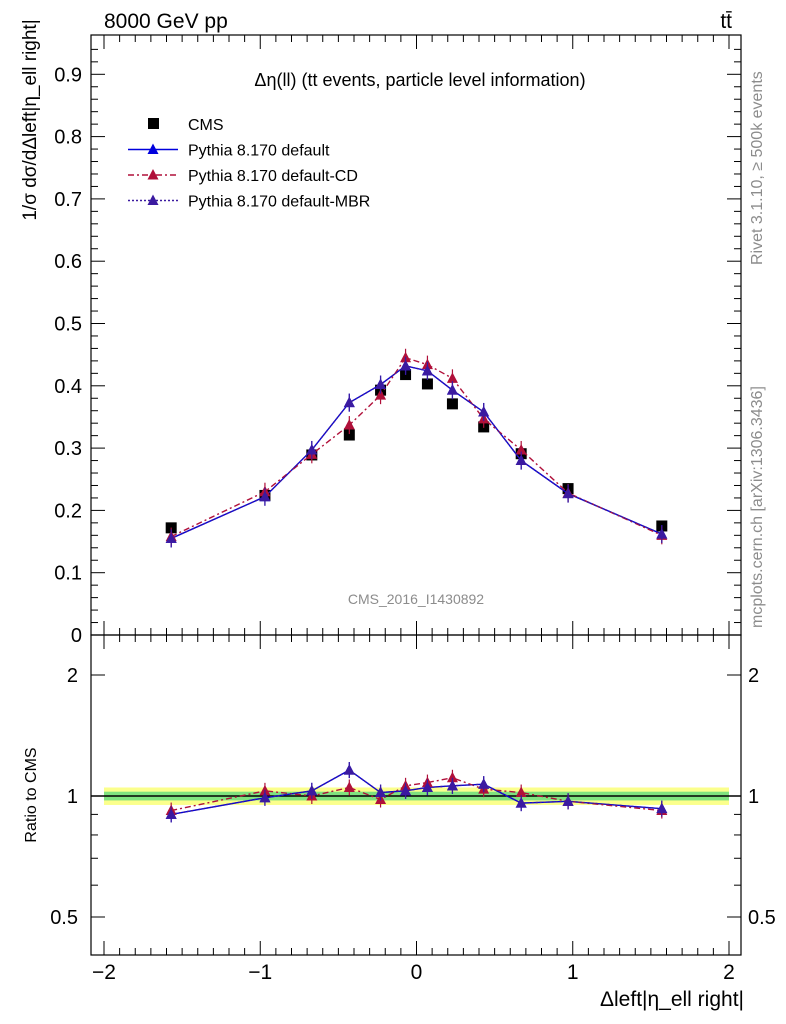 The width and height of the screenshot is (786, 1024). I want to click on x-tick-label: 0, so click(417, 972).